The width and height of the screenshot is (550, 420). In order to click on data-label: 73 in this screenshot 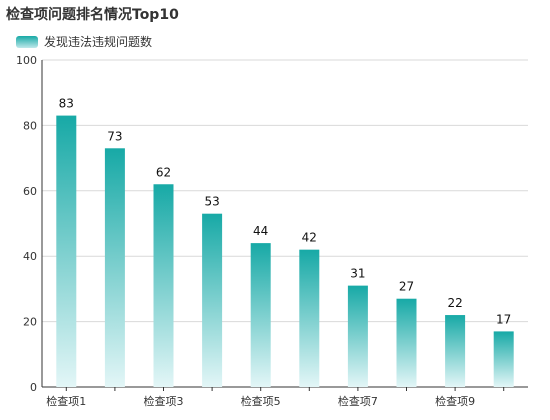, I will do `click(114, 136)`.